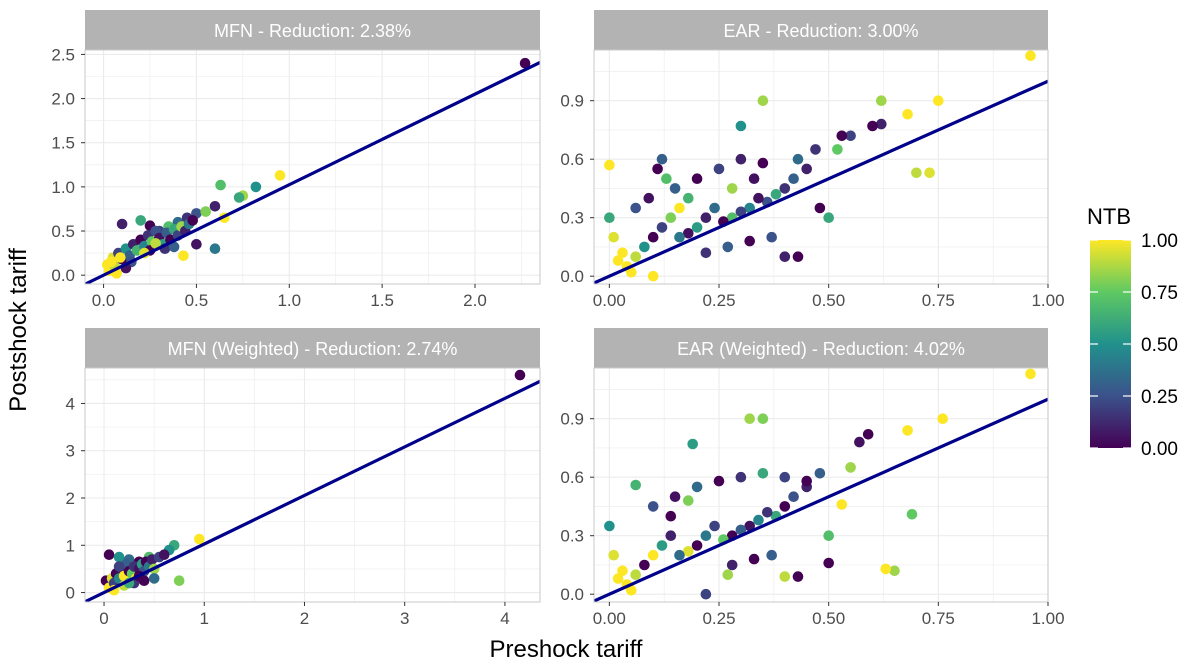  What do you see at coordinates (304, 618) in the screenshot?
I see `x-tick-label: 2` at bounding box center [304, 618].